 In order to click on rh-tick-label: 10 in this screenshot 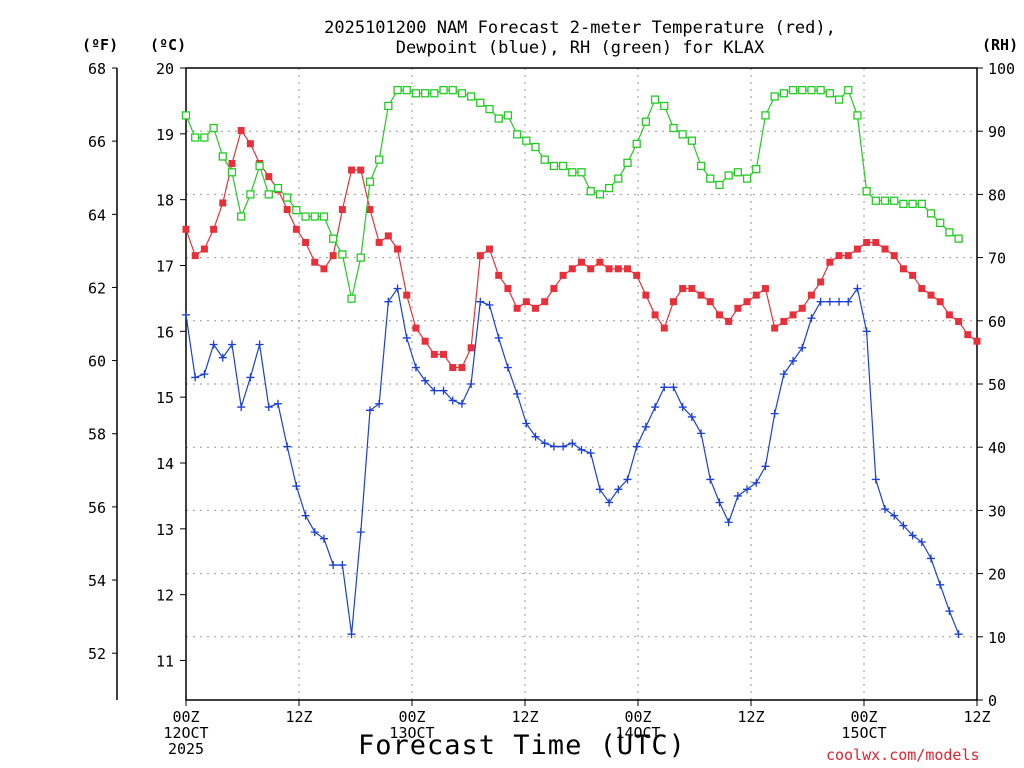, I will do `click(997, 638)`.